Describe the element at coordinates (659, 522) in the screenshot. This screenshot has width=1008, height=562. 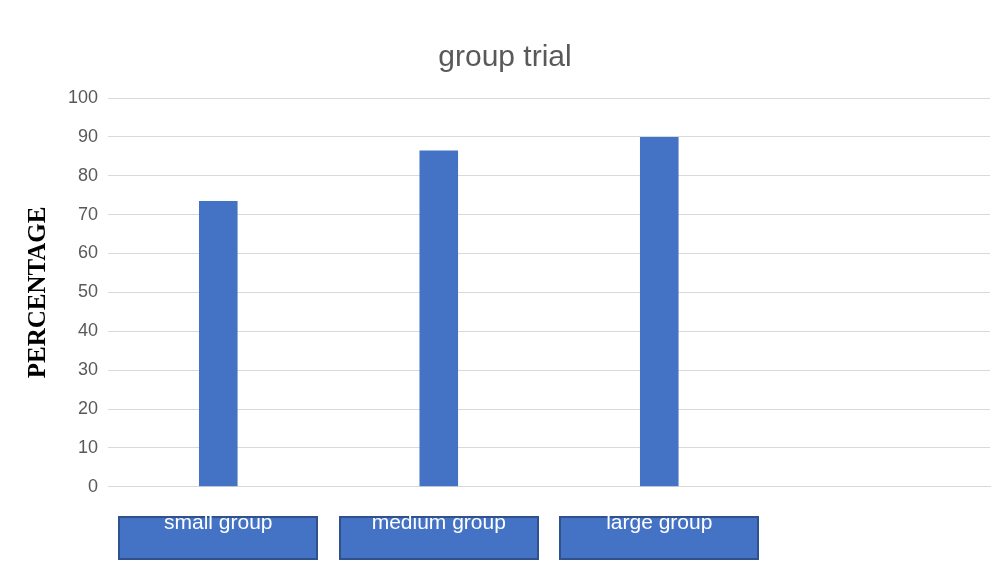
I see `x-tick-label: large group` at that location.